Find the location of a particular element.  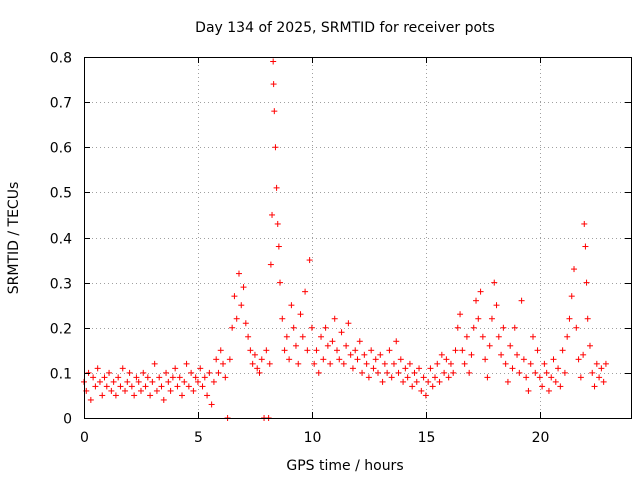

x-tick-labels: 0 5 10 15 20 is located at coordinates (314, 438).